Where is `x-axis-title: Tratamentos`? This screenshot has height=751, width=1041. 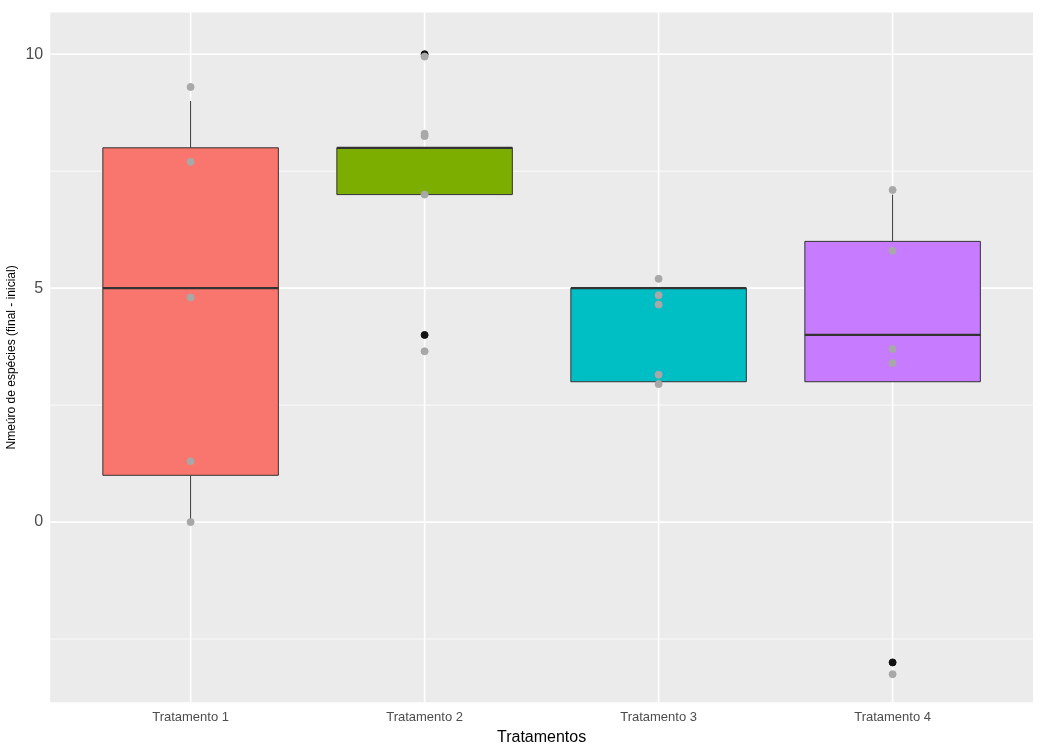 x-axis-title: Tratamentos is located at coordinates (541, 736).